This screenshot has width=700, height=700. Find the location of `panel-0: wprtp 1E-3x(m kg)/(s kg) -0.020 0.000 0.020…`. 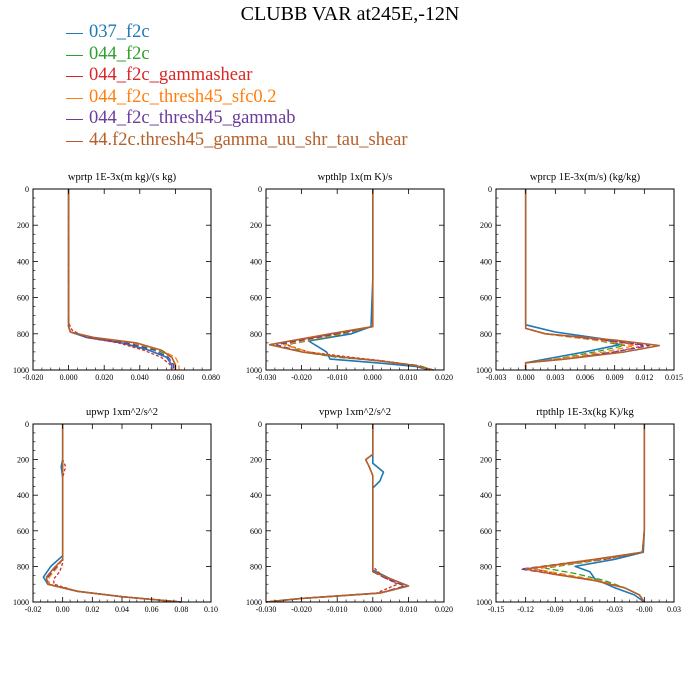

panel-0: wprtp 1E-3x(m kg)/(s kg) -0.020 0.000 0.020… is located at coordinates (116, 277).